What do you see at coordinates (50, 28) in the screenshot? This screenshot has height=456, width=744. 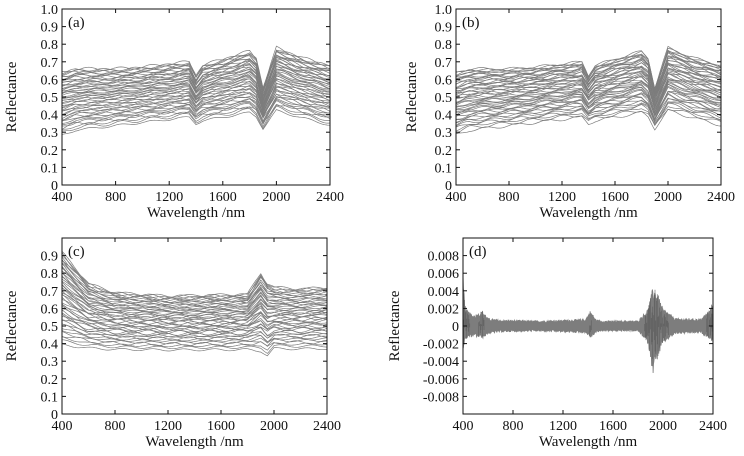 I see `y-tick-label: 0.9` at bounding box center [50, 28].